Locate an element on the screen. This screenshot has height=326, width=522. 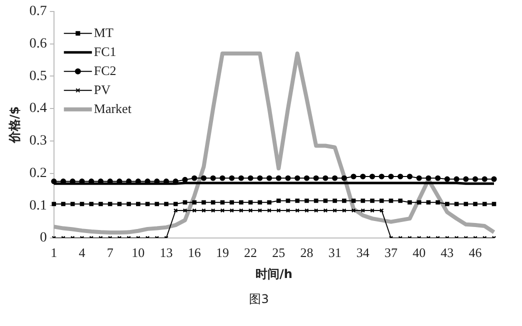
y-tick-label: 0.2 is located at coordinates (38, 173).